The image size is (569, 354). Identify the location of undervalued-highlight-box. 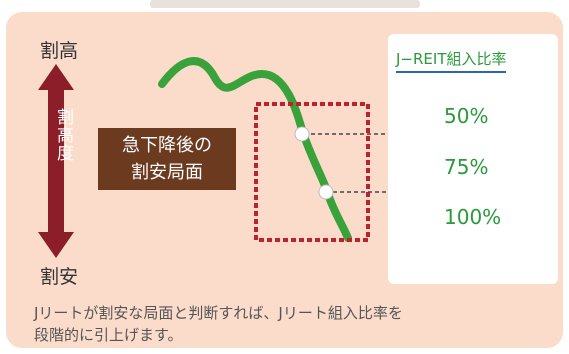
(312, 172).